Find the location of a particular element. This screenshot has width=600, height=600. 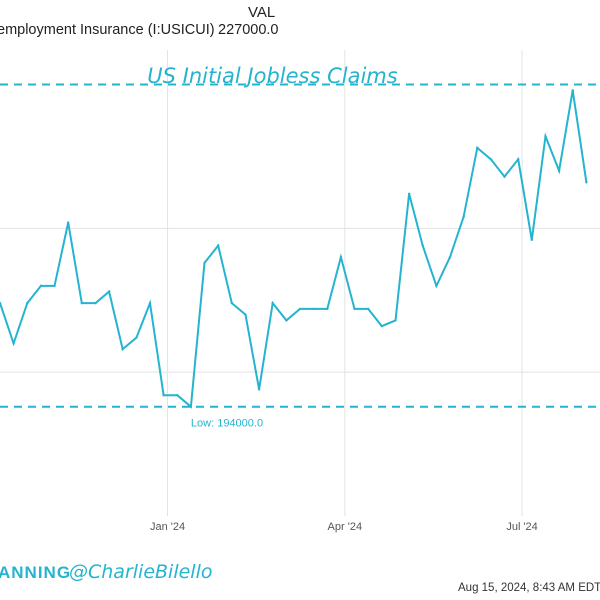

x-tick-label: Apr '24 is located at coordinates (345, 527).